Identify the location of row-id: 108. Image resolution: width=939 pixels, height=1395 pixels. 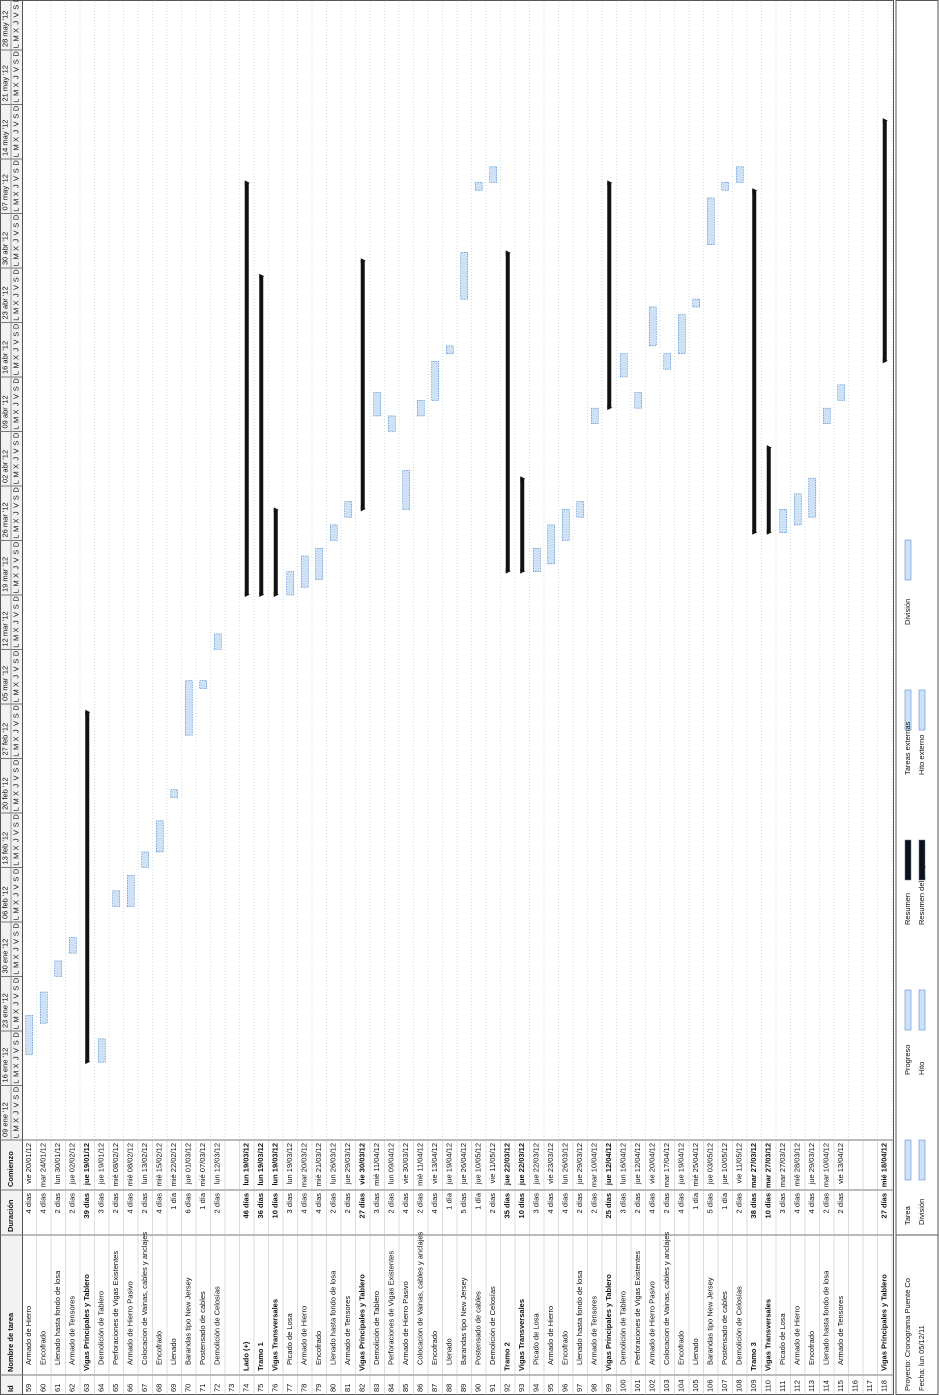
(739, 1385).